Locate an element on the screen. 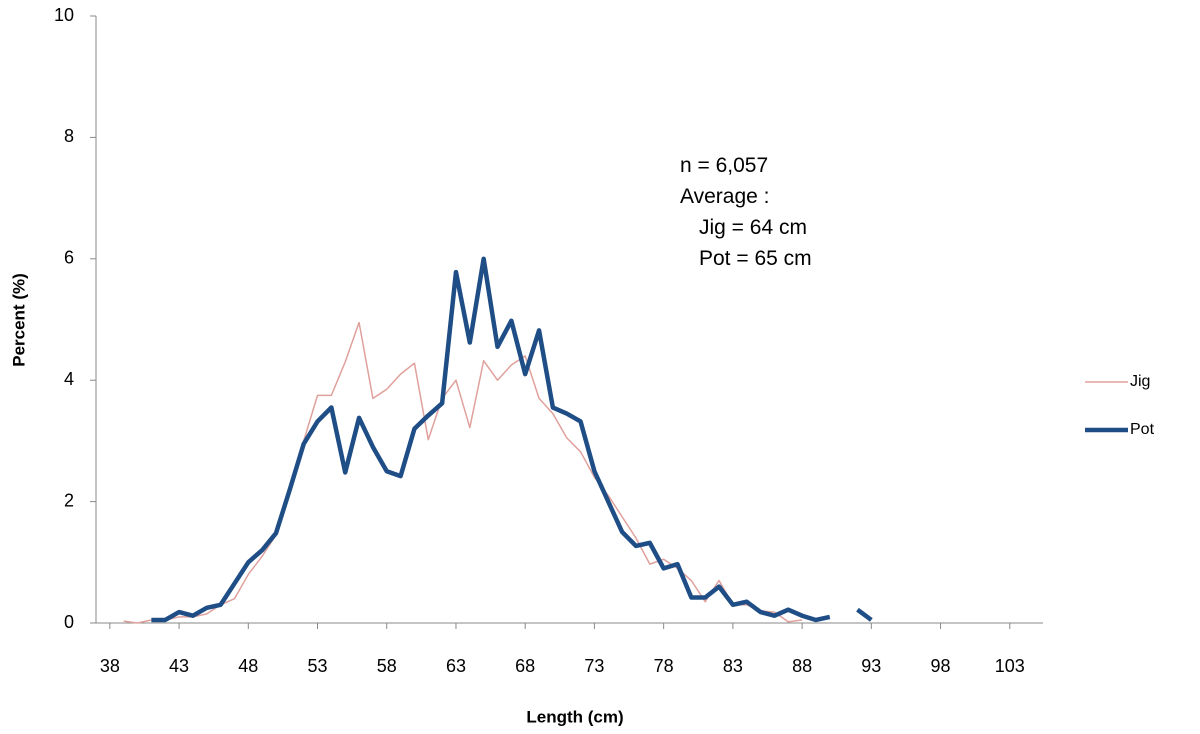 The image size is (1200, 734). x-tick-label: 98 is located at coordinates (941, 666).